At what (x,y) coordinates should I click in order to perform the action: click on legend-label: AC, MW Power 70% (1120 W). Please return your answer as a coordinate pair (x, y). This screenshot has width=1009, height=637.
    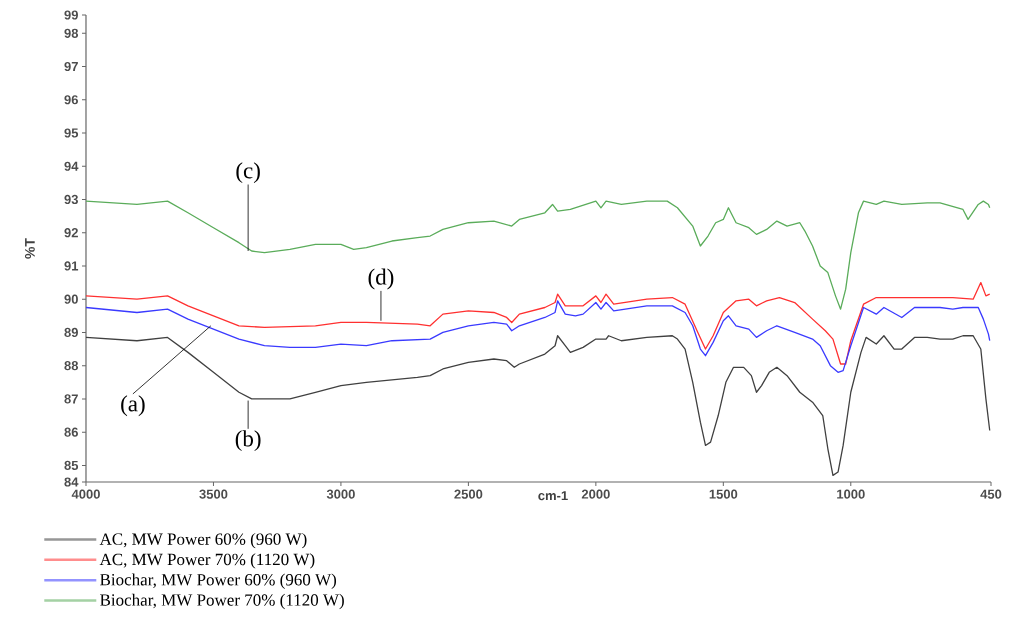
    Looking at the image, I should click on (207, 561).